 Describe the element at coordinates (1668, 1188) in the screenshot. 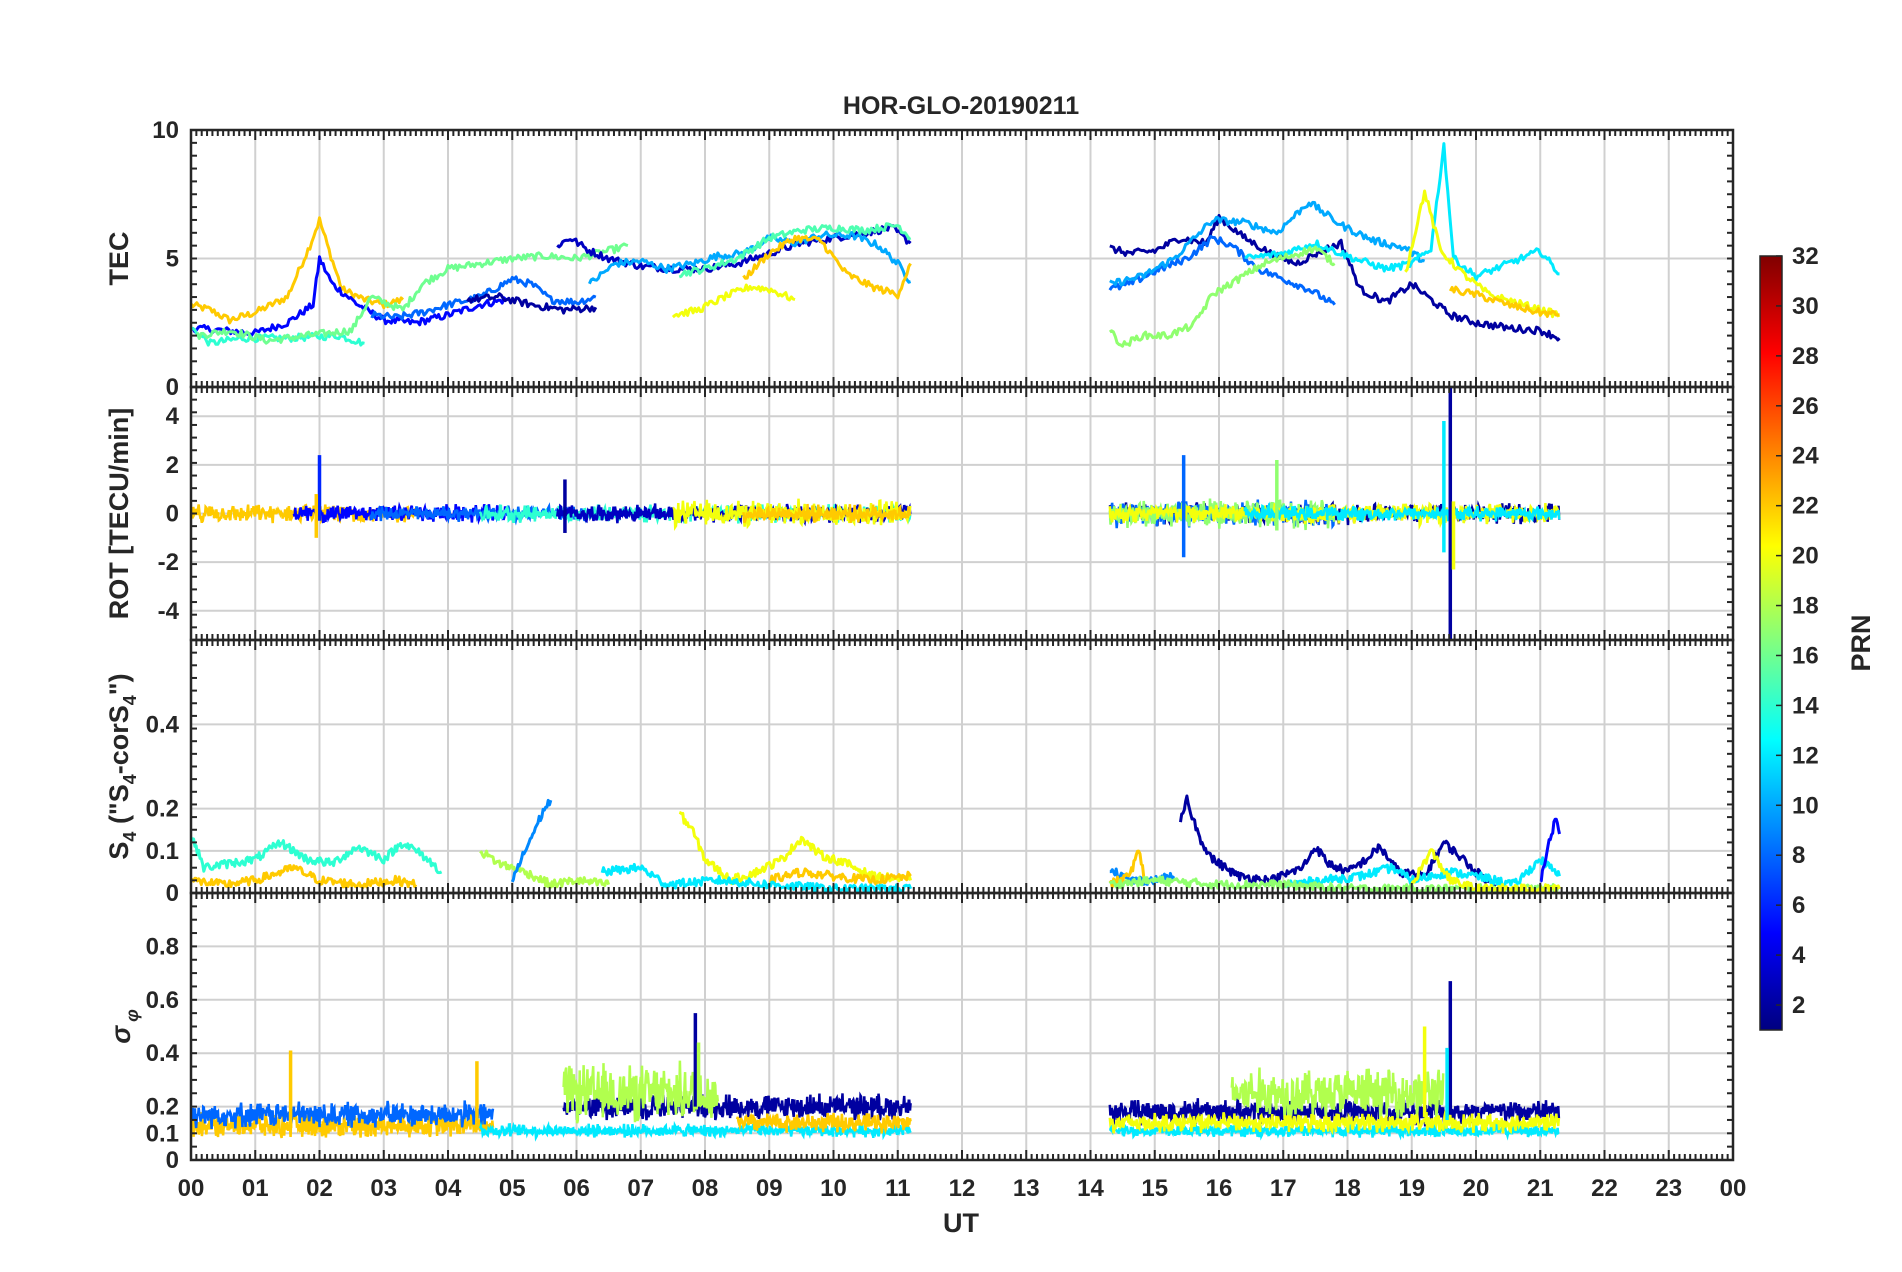

I see `x-tick-label-23: 23` at that location.